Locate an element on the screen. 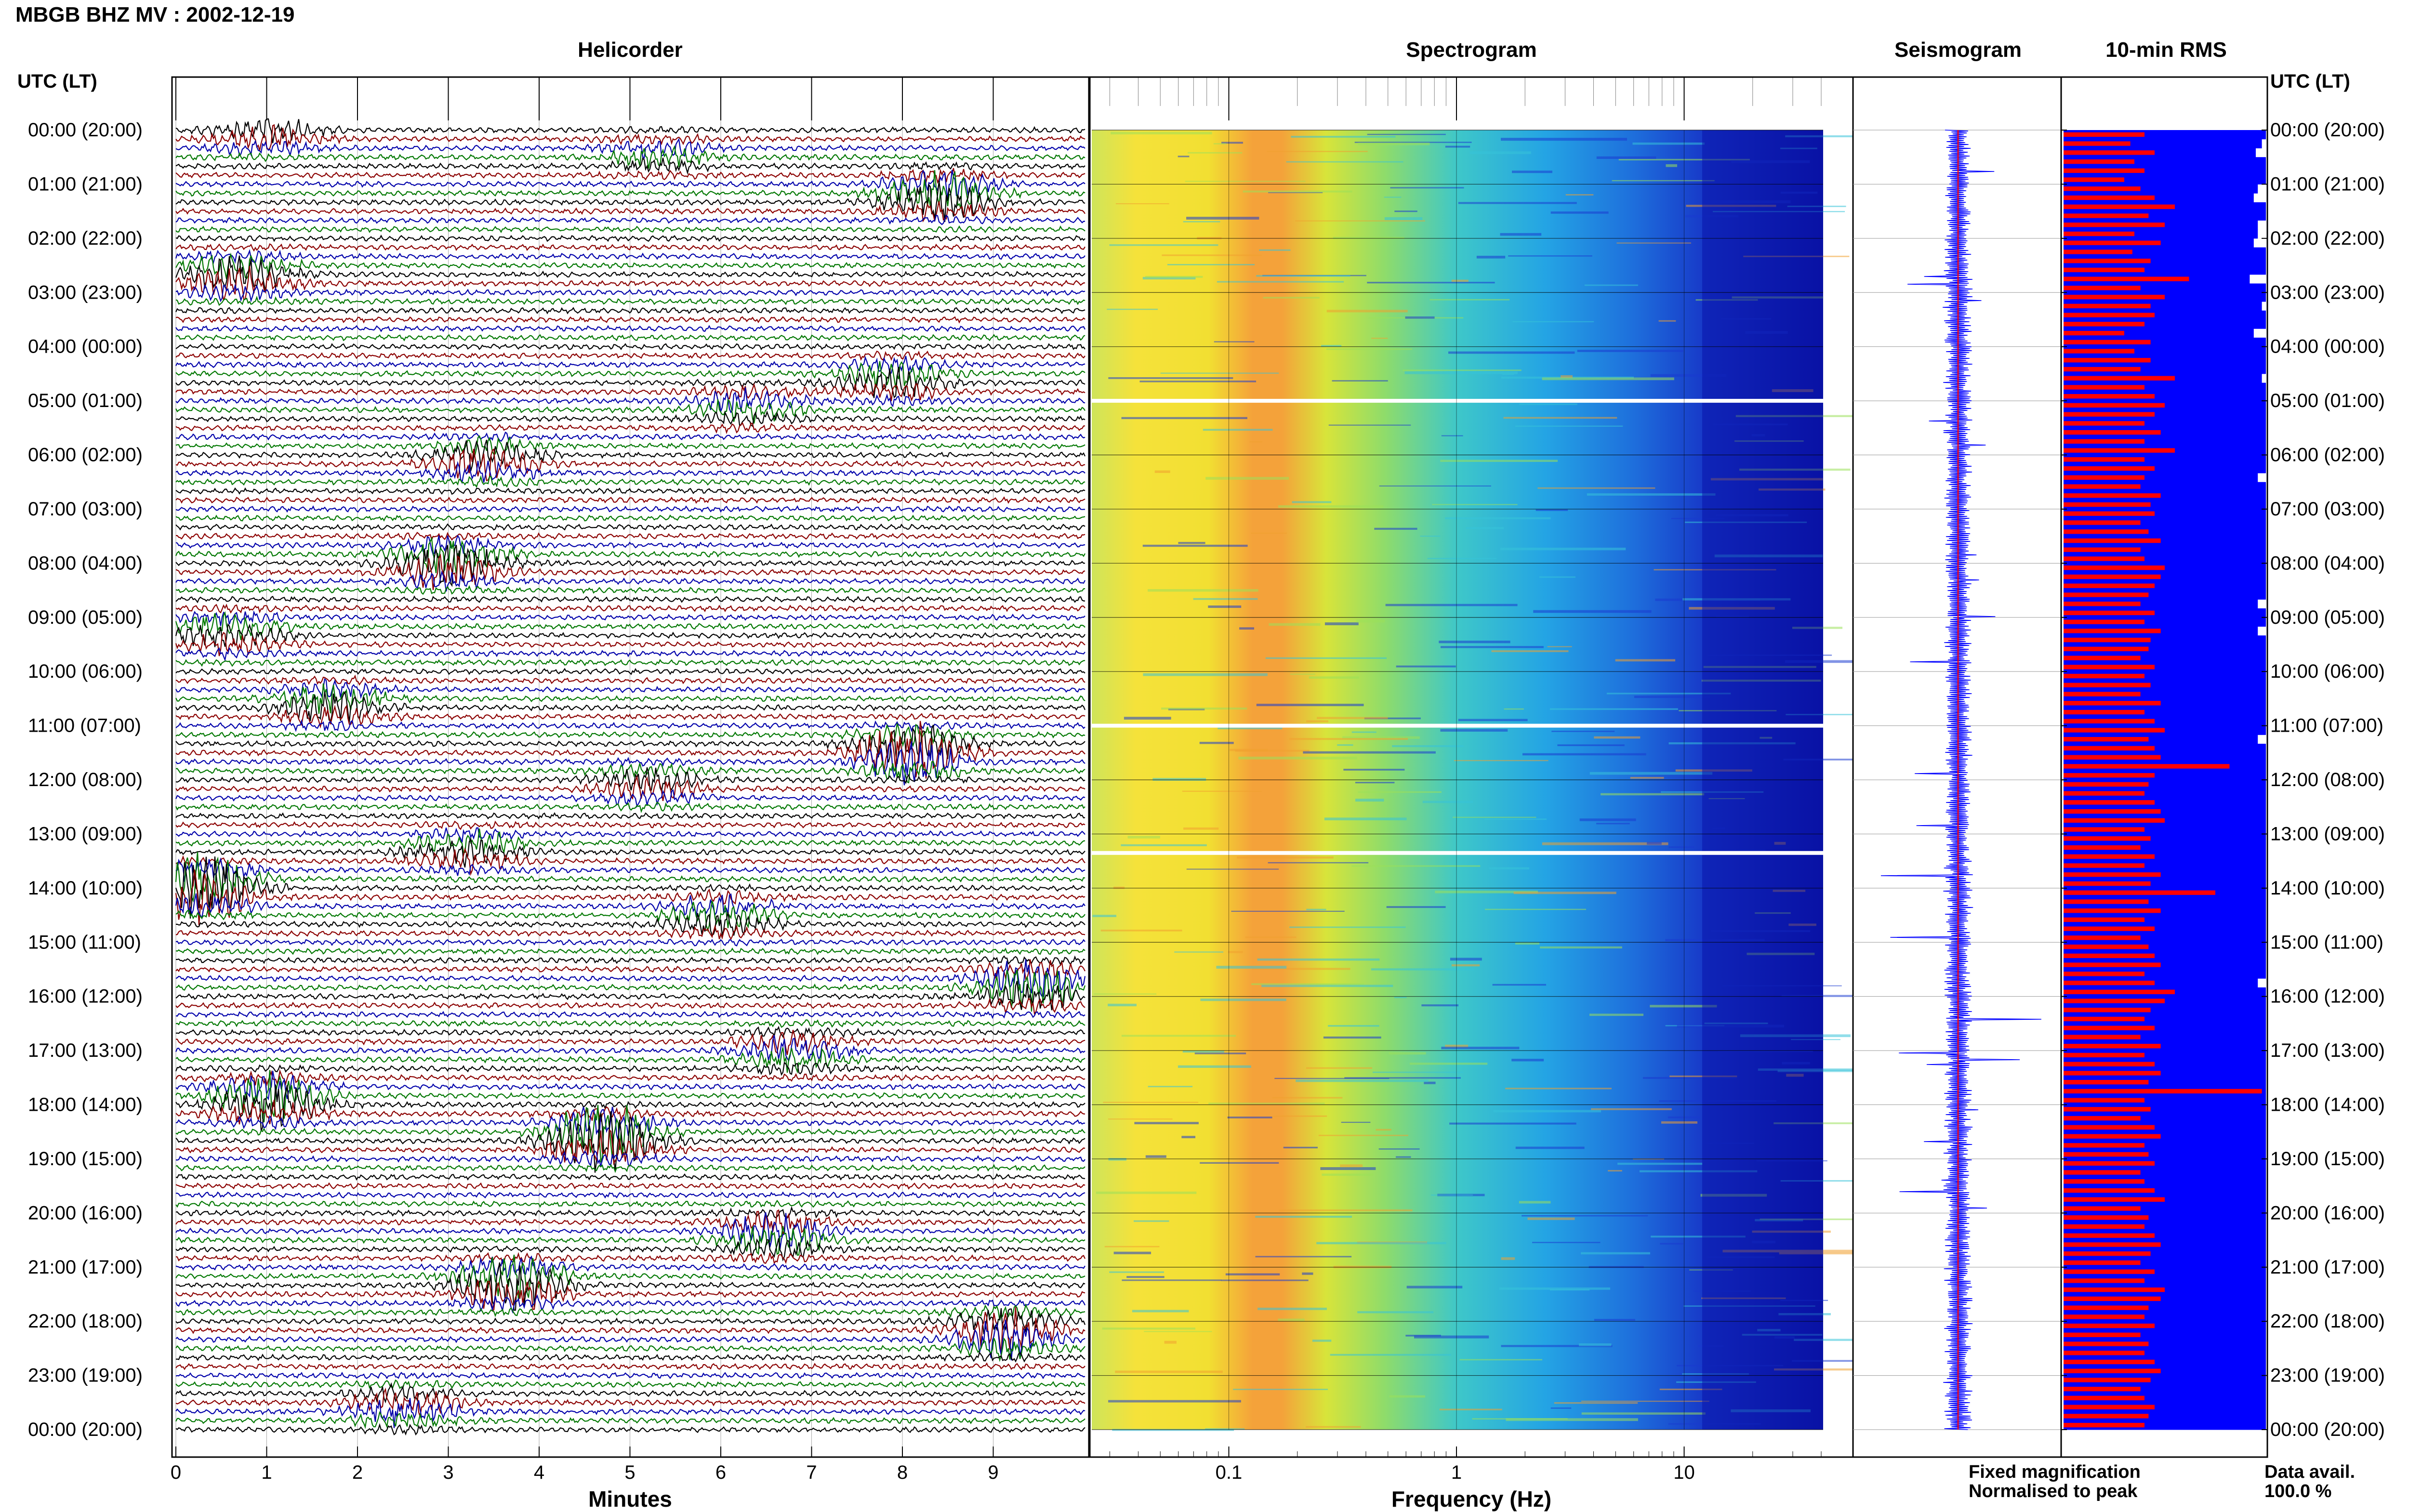 The width and height of the screenshot is (2409, 1512). data-avail-value: 100.0 % is located at coordinates (2297, 1491).